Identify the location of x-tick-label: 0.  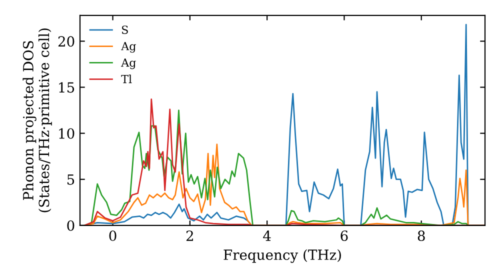
(112, 236).